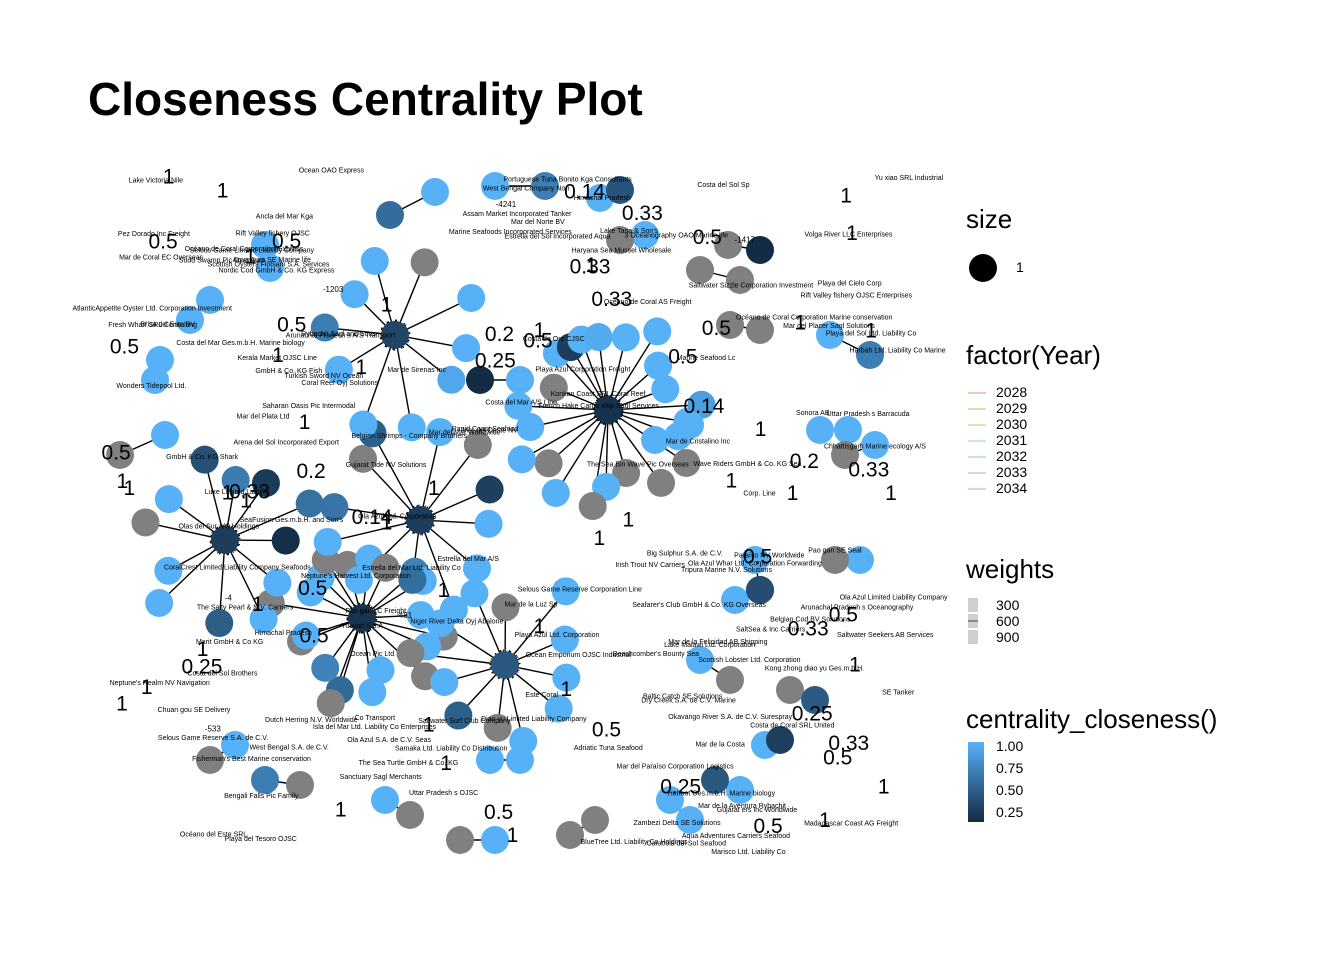 This screenshot has height=960, width=1344. I want to click on node-label: Playa Azul Ltd. Corporation, so click(557, 635).